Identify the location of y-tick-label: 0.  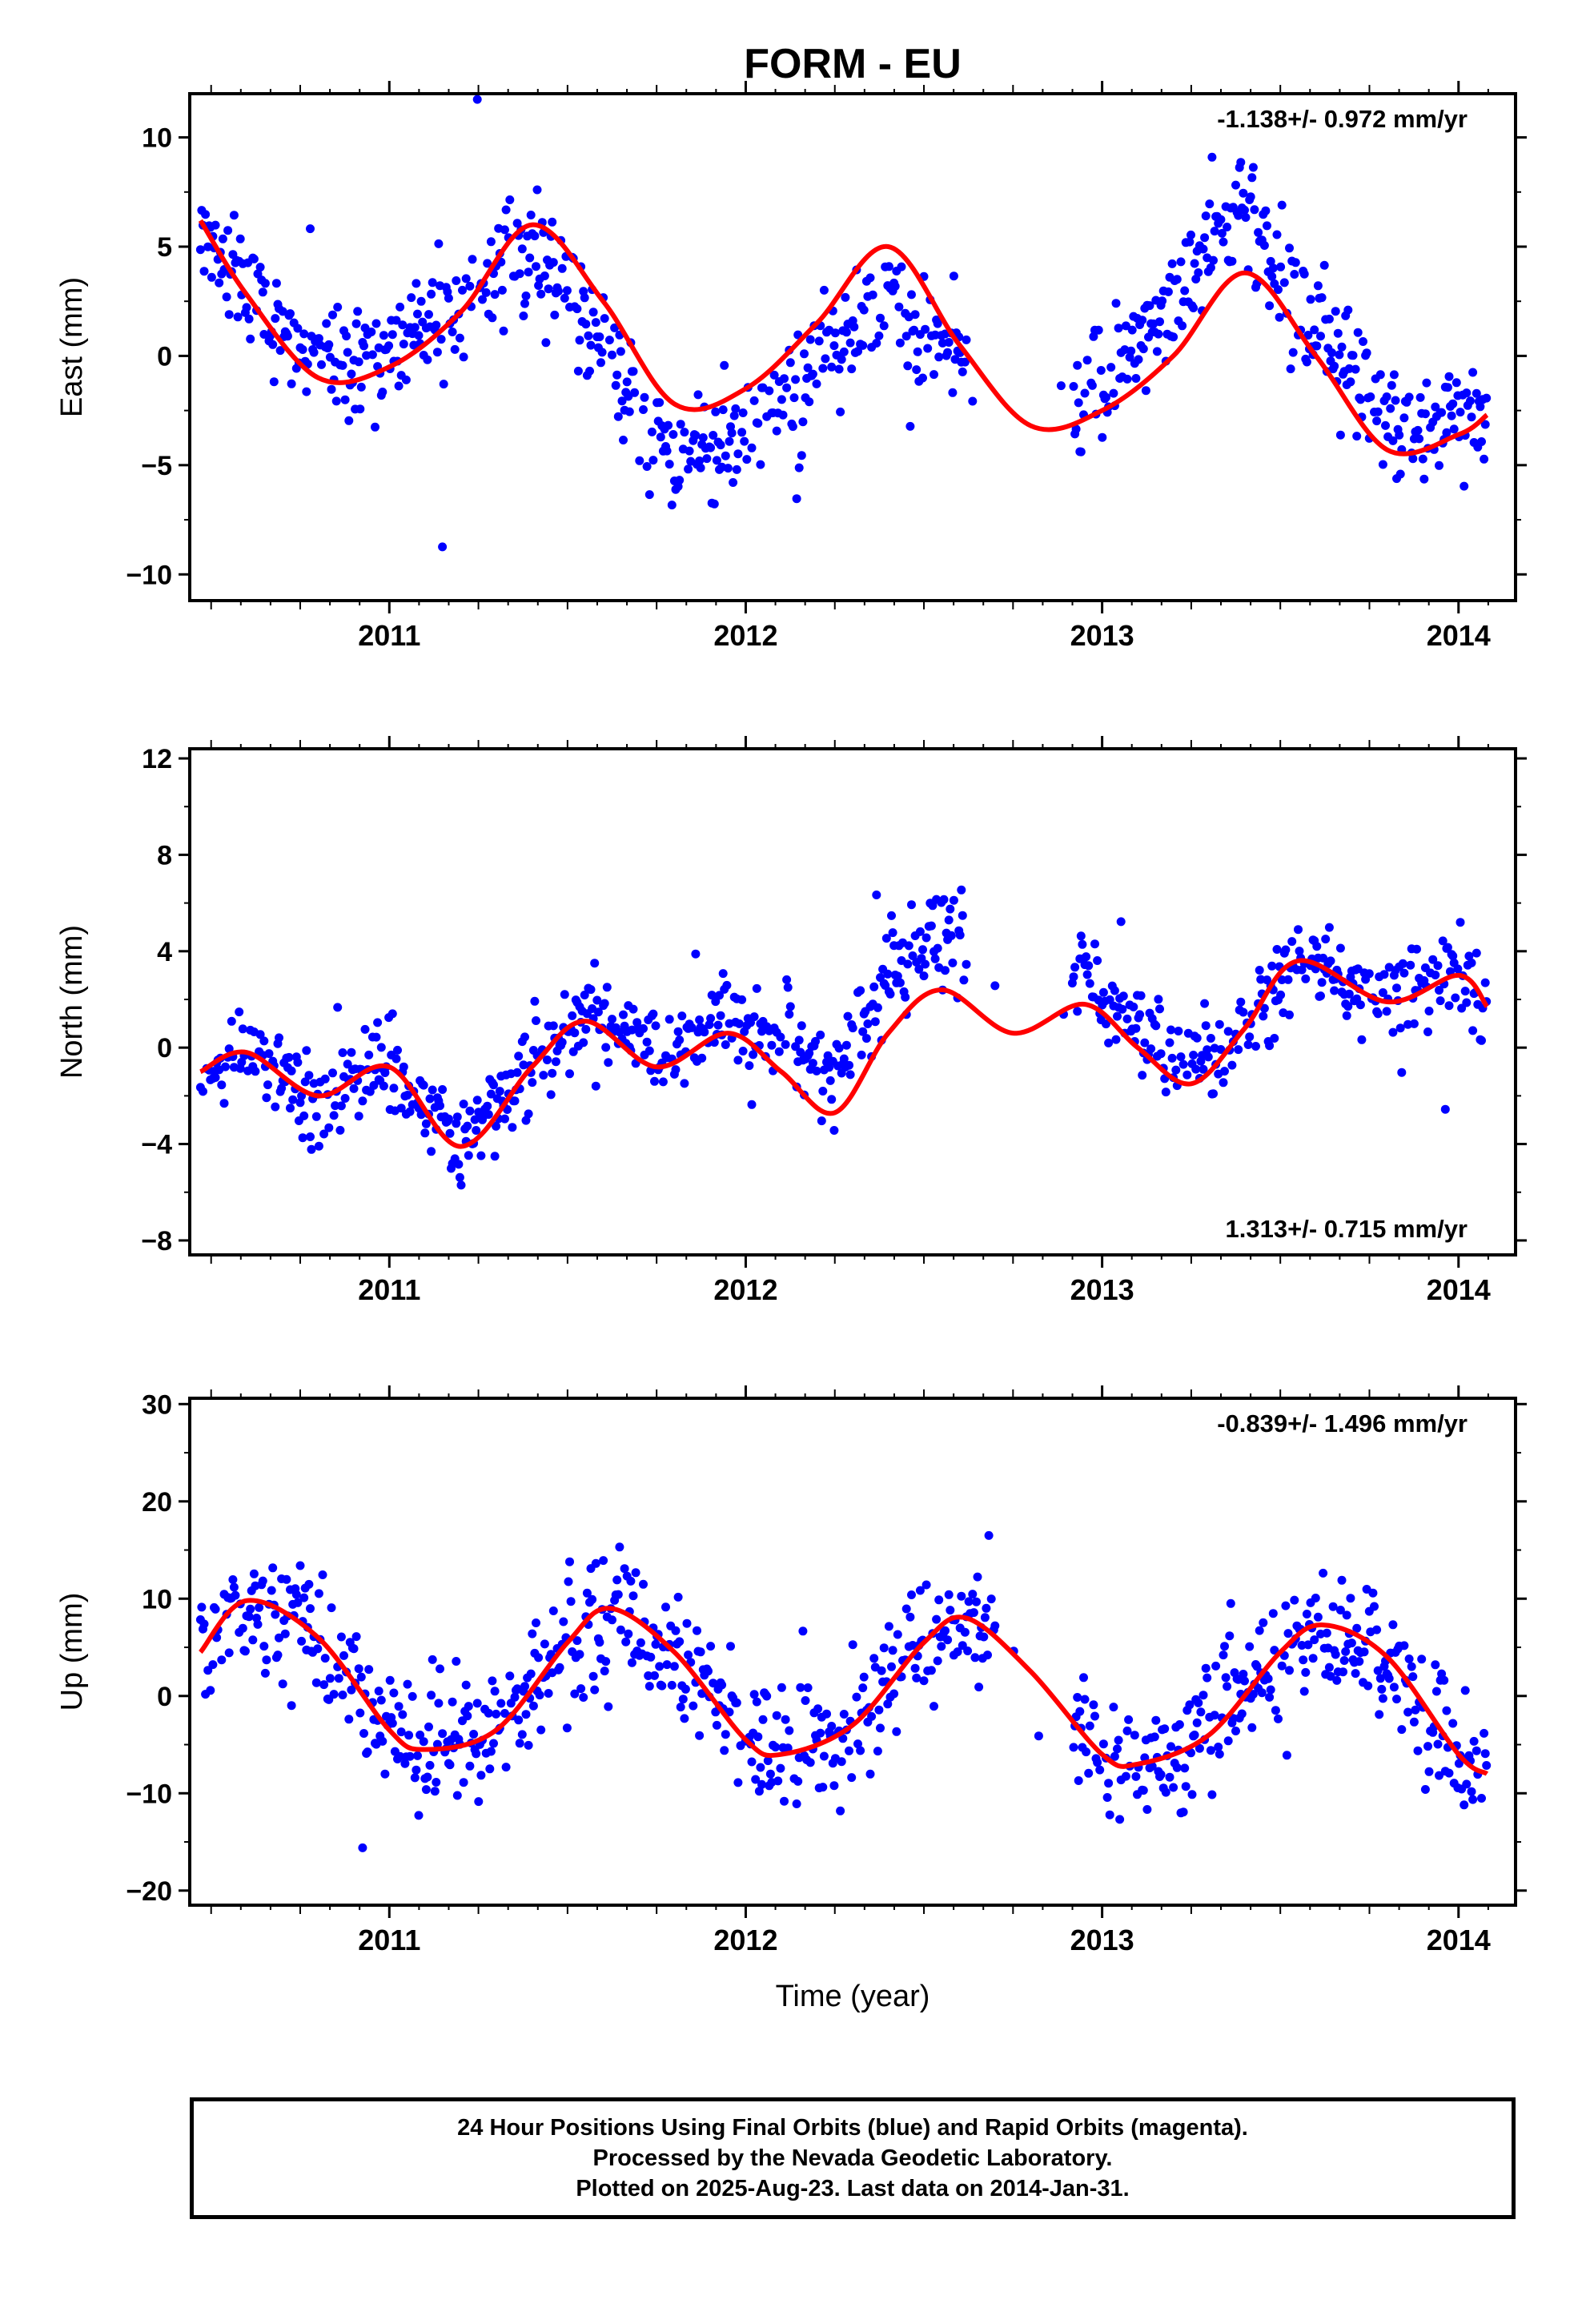
(164, 1048).